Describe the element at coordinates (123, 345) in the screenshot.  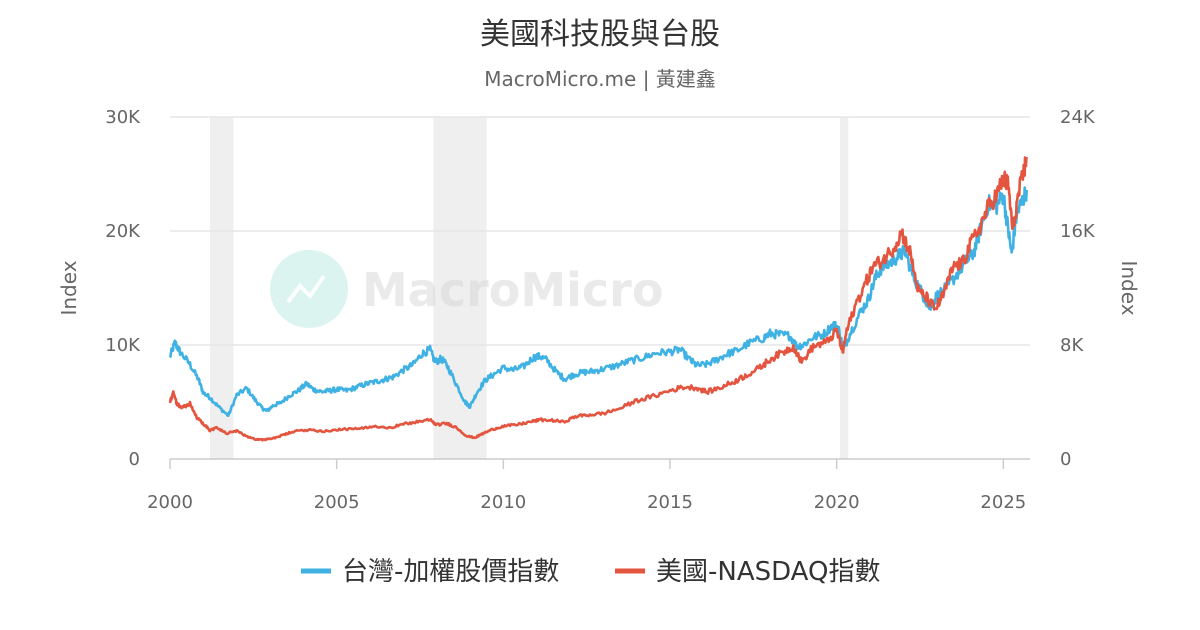
I see `y-left-tick-label: 10K` at that location.